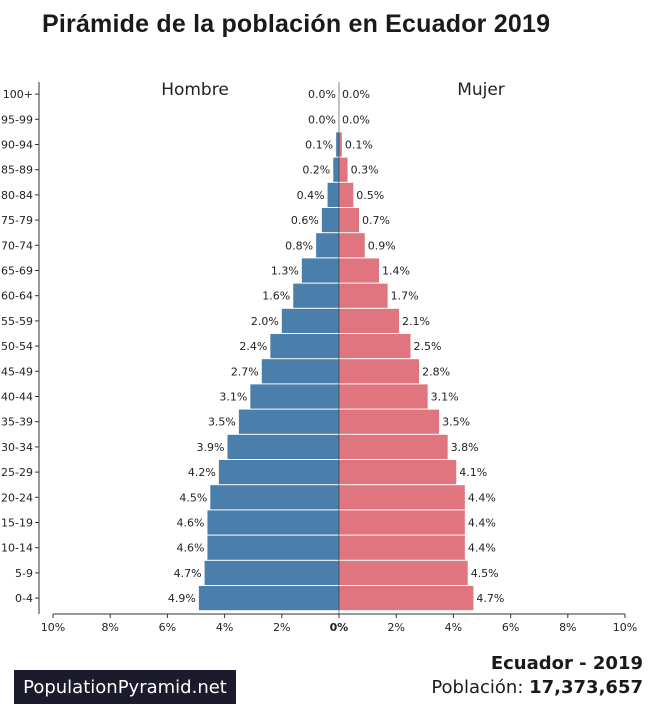 The image size is (661, 716). I want to click on age-group-label: 75-79, so click(17, 220).